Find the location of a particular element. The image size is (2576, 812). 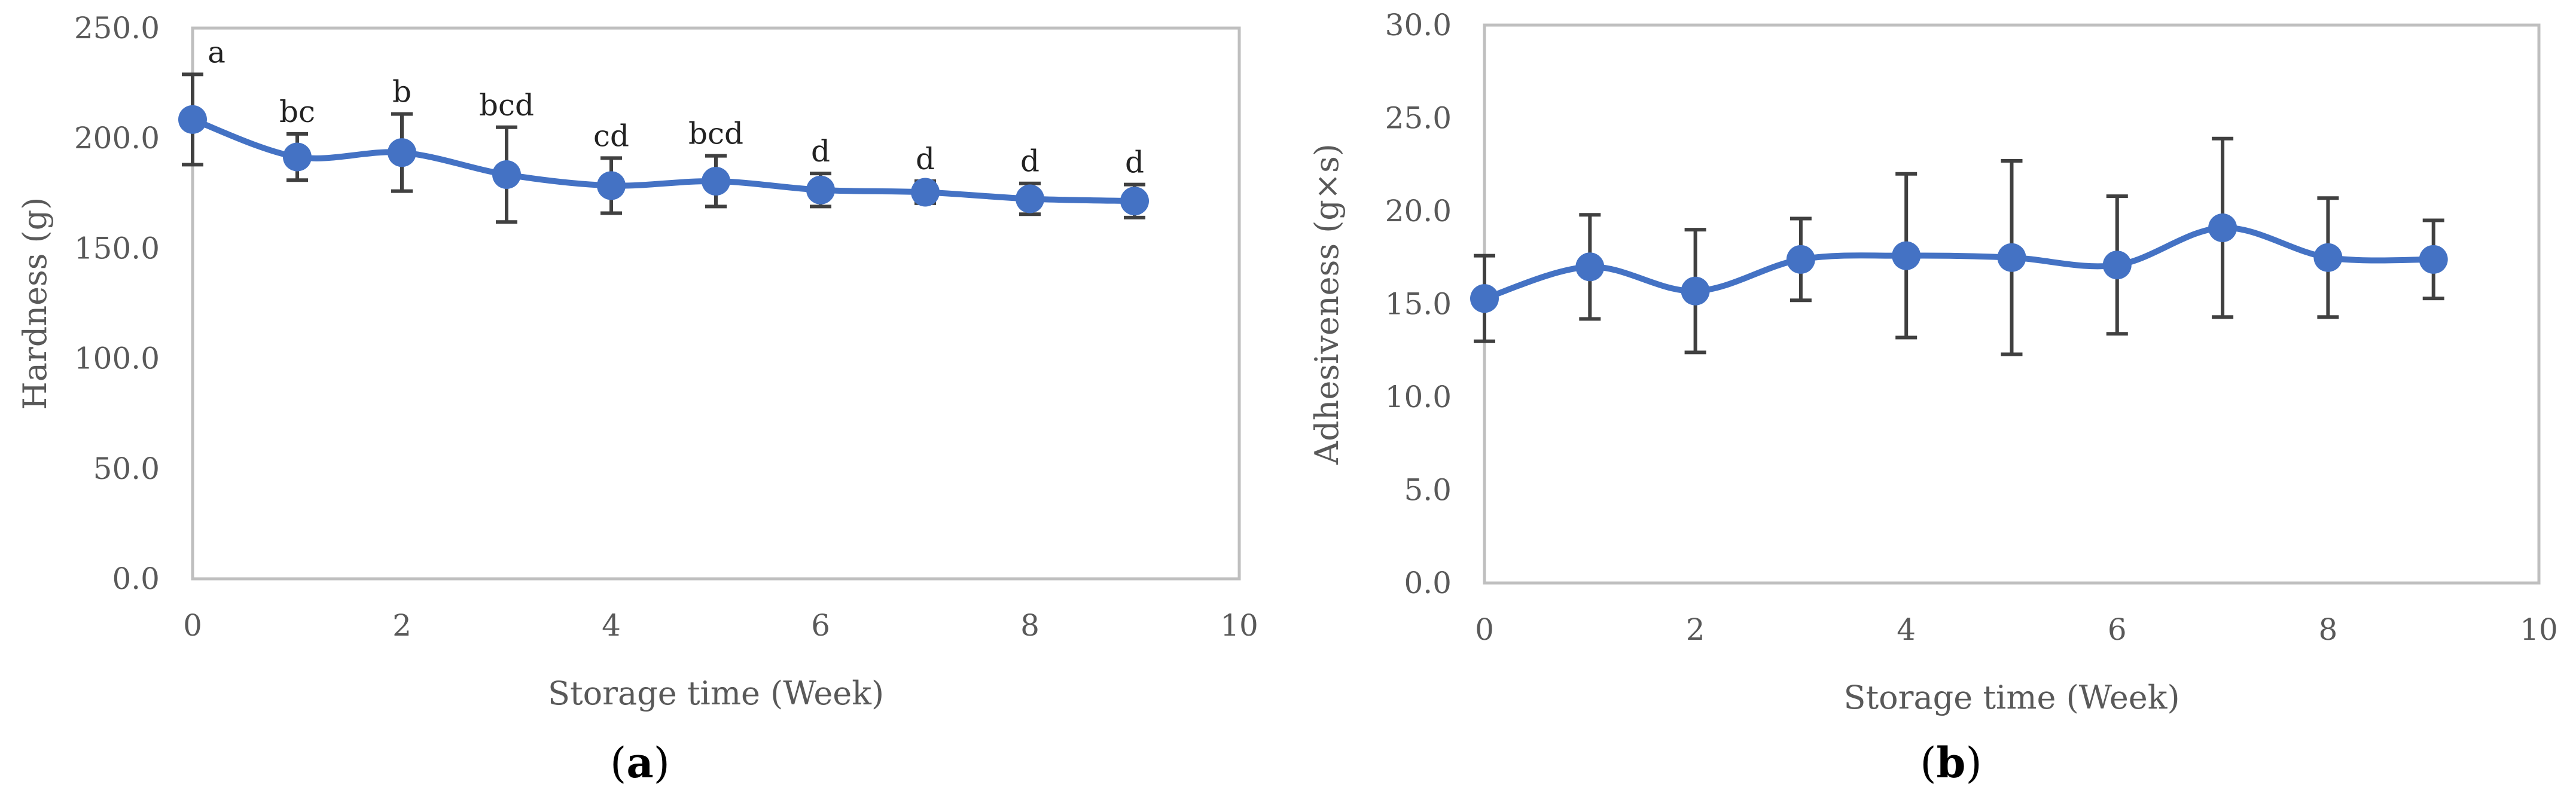

y-axis-title: Adhesiveness (g×s) is located at coordinates (1327, 304).